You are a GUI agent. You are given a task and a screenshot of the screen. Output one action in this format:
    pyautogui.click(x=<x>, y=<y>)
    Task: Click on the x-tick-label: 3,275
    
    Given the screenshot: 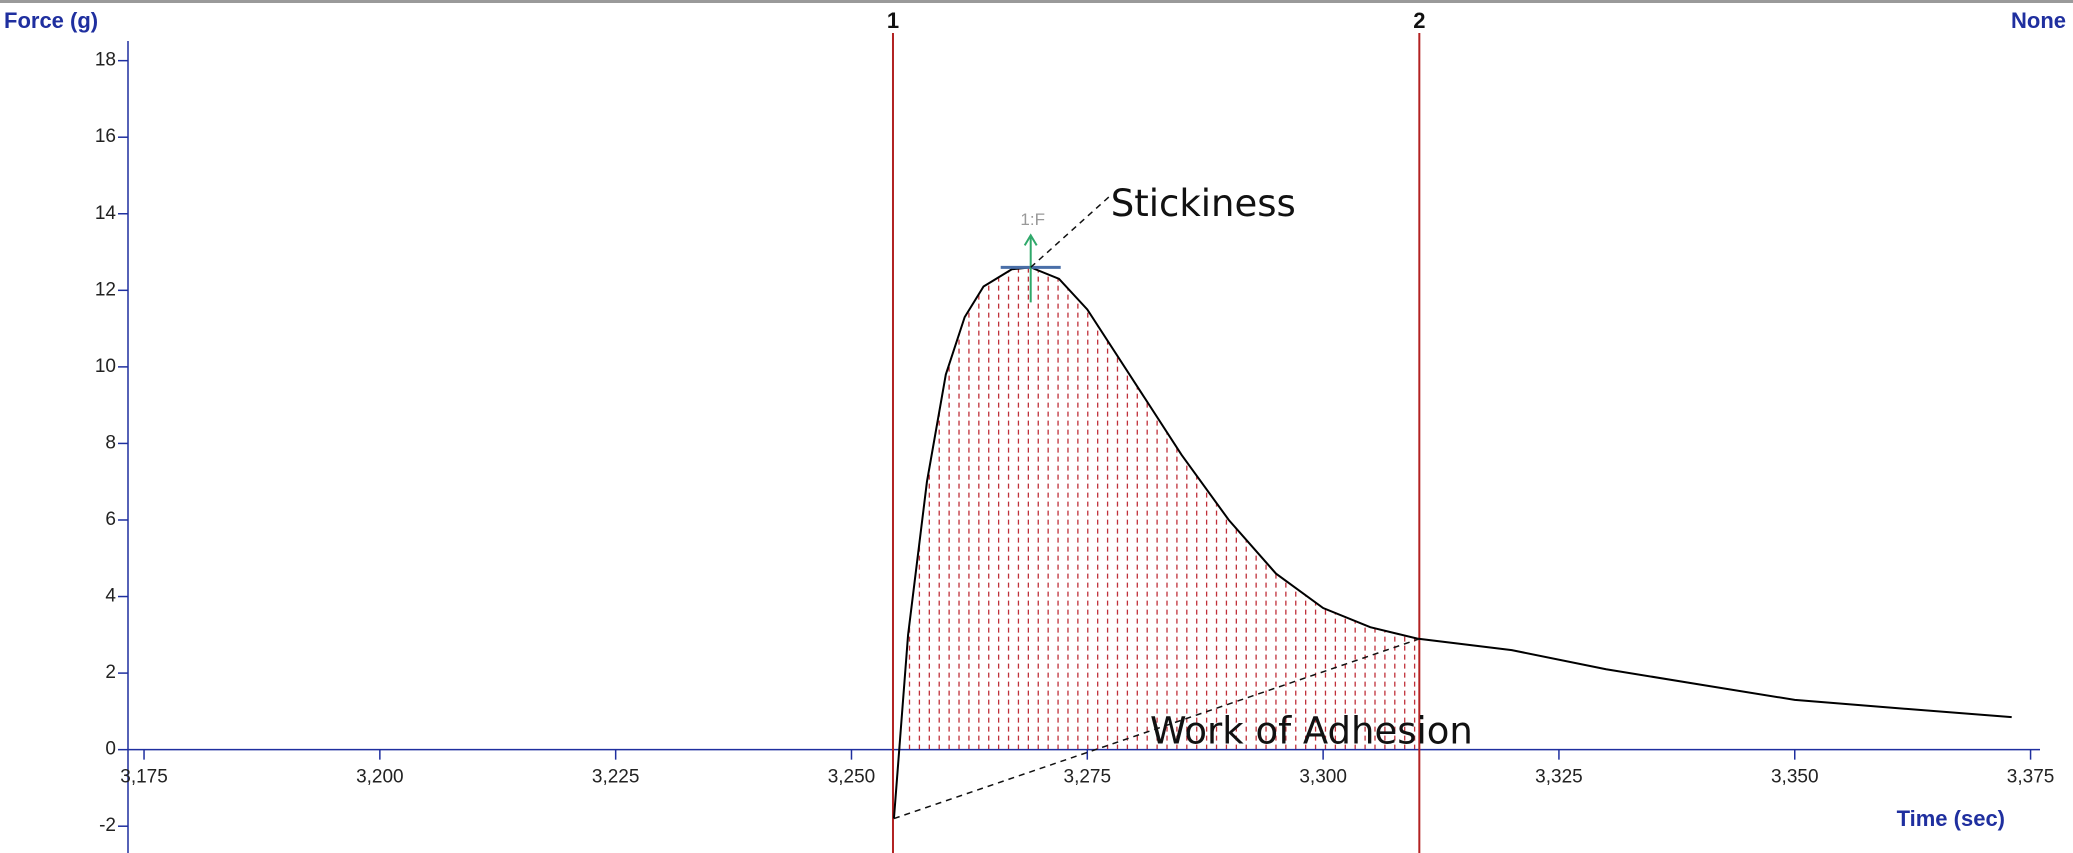 What is the action you would take?
    pyautogui.click(x=1088, y=777)
    